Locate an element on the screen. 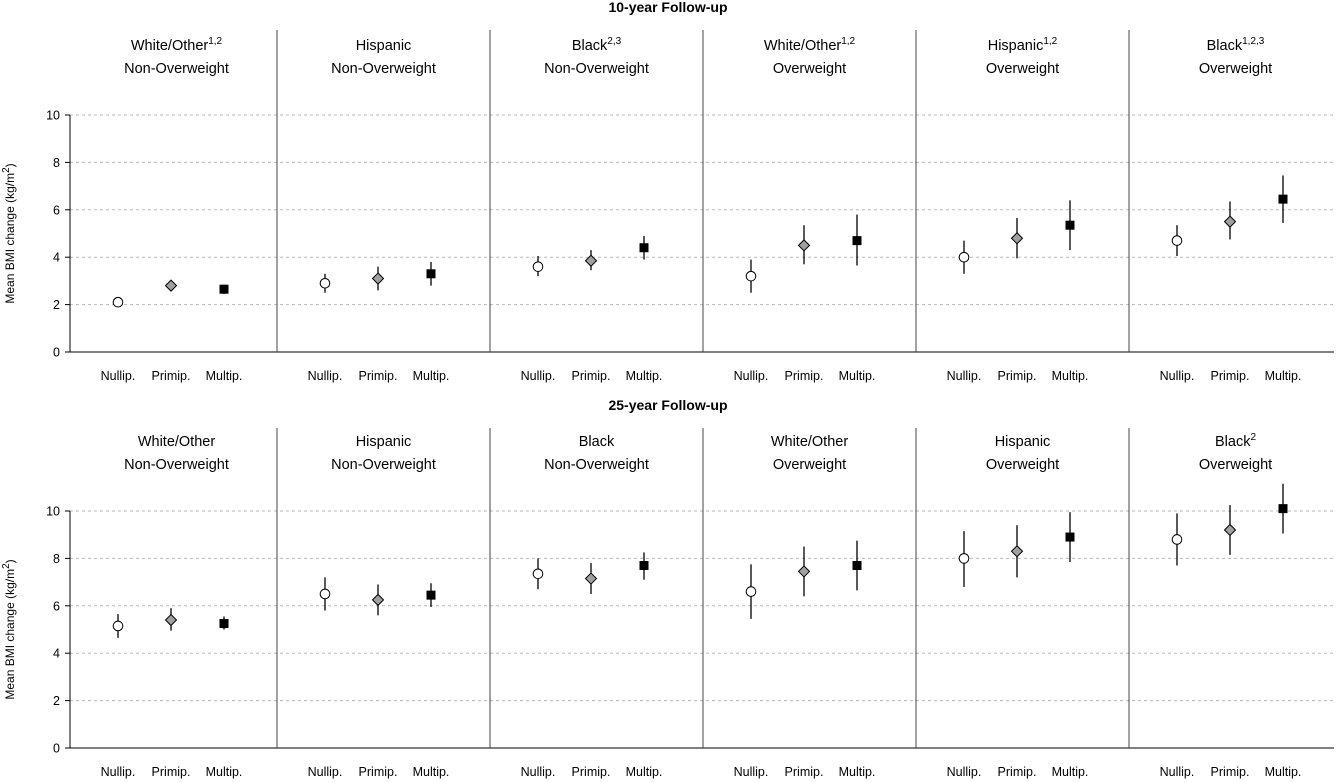 This screenshot has height=782, width=1337. panel-title-line1: White/Other is located at coordinates (177, 442).